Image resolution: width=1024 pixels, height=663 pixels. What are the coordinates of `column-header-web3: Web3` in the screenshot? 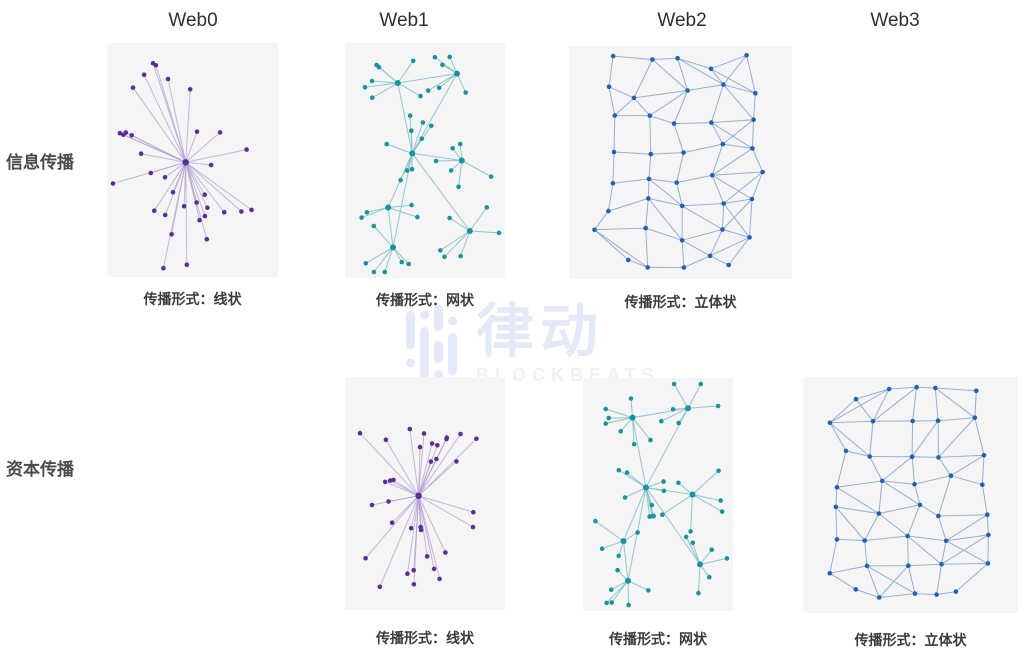 It's located at (895, 20).